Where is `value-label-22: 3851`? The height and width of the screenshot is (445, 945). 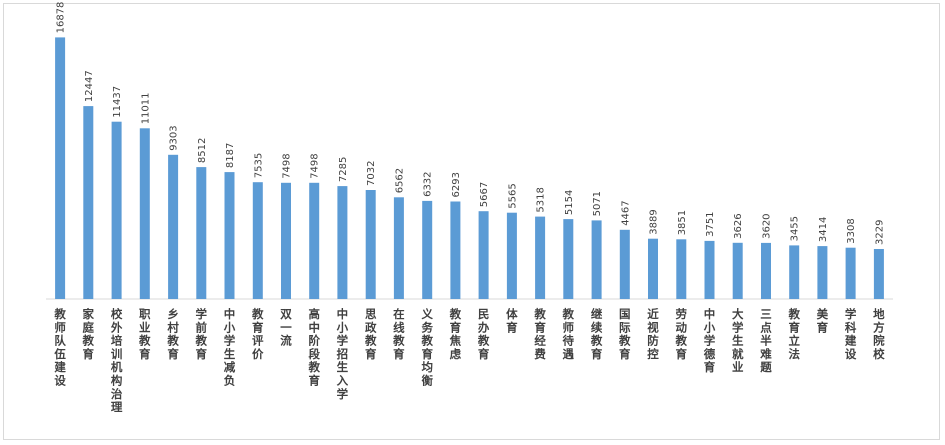
value-label-22: 3851 is located at coordinates (682, 222).